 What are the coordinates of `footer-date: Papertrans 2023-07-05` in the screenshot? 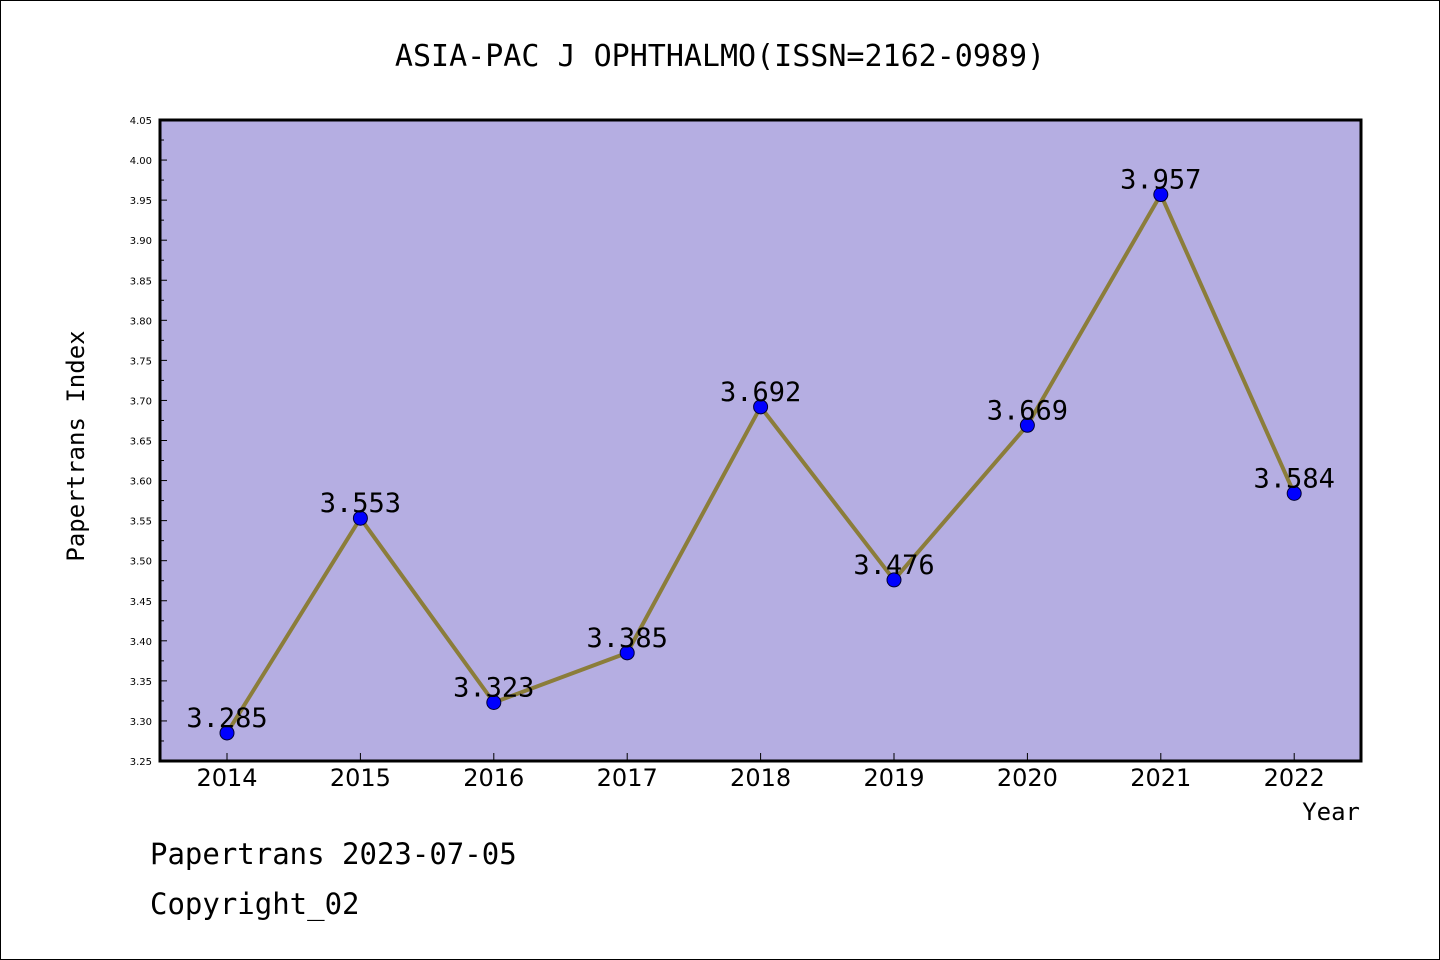 It's located at (333, 854).